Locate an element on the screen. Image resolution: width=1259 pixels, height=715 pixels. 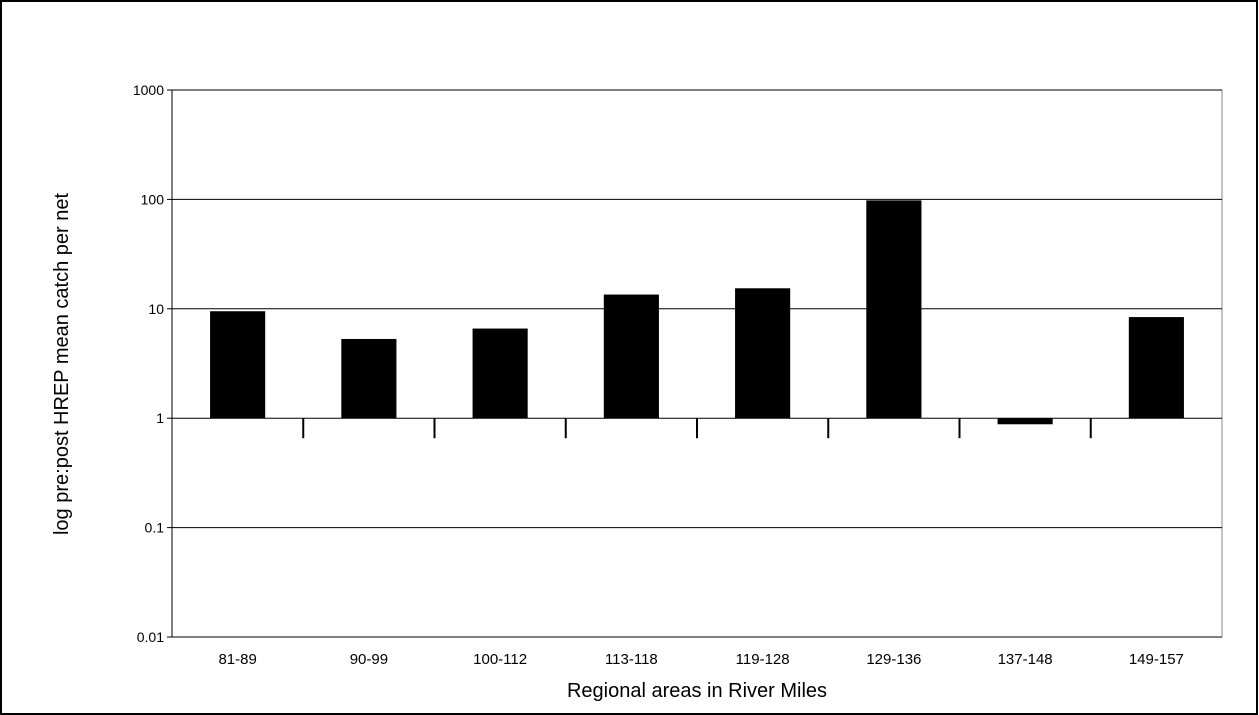
y-tick-label: 1000 is located at coordinates (148, 90).